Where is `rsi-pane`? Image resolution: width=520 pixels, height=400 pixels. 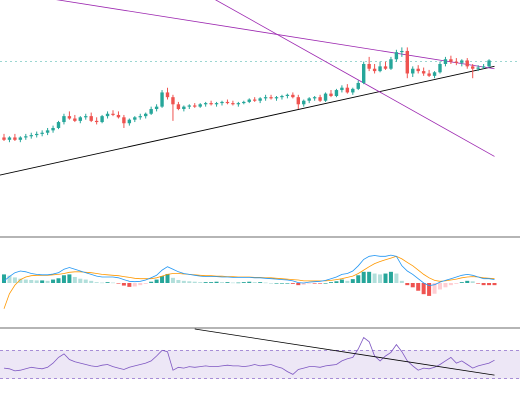
rsi-pane is located at coordinates (260, 354).